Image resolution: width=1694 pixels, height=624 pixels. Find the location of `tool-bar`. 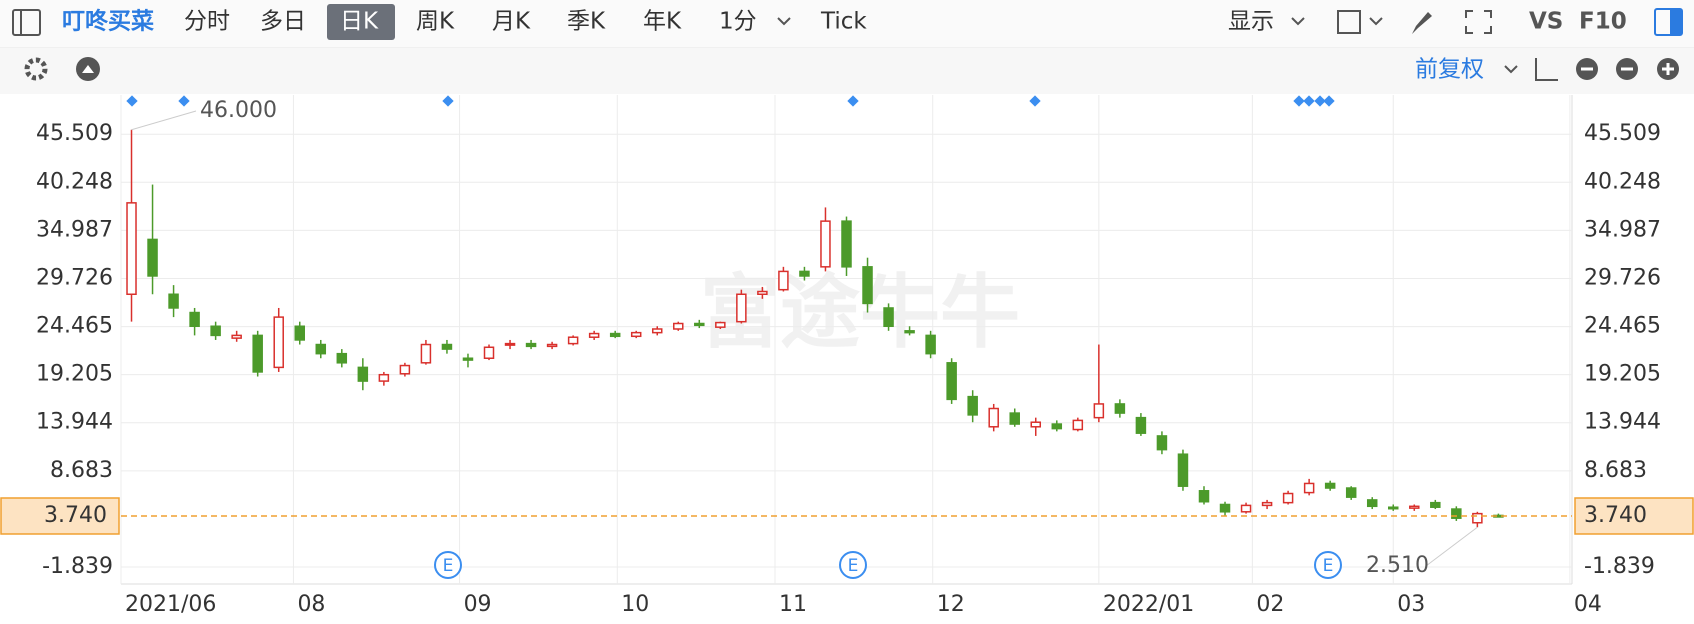

tool-bar is located at coordinates (847, 71).